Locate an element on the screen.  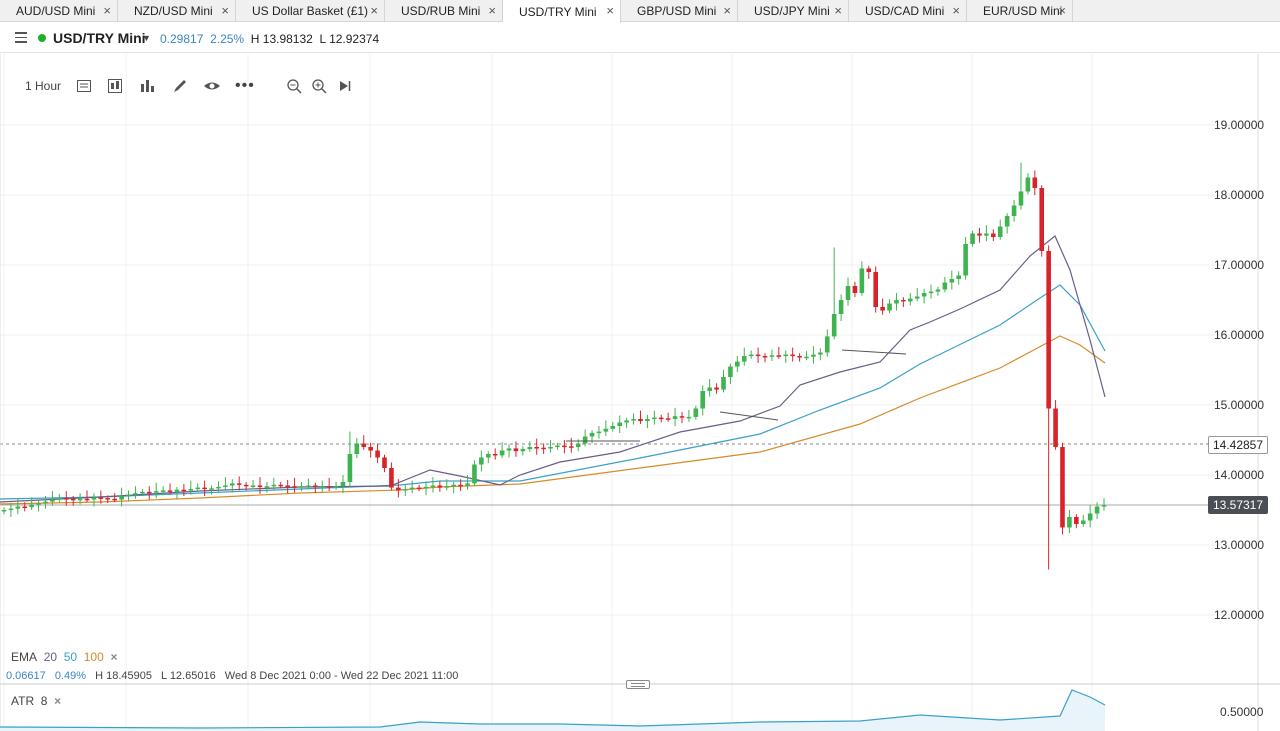
tab-gbp-usd-mini: GBP/USD Mini × is located at coordinates (679, 11).